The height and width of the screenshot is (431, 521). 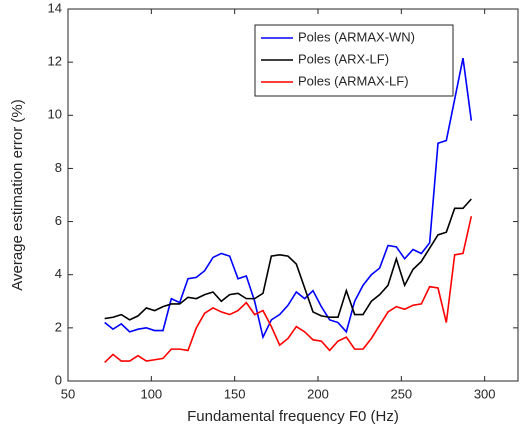 What do you see at coordinates (343, 58) in the screenshot?
I see `legend-label: Poles (ARX-LF)` at bounding box center [343, 58].